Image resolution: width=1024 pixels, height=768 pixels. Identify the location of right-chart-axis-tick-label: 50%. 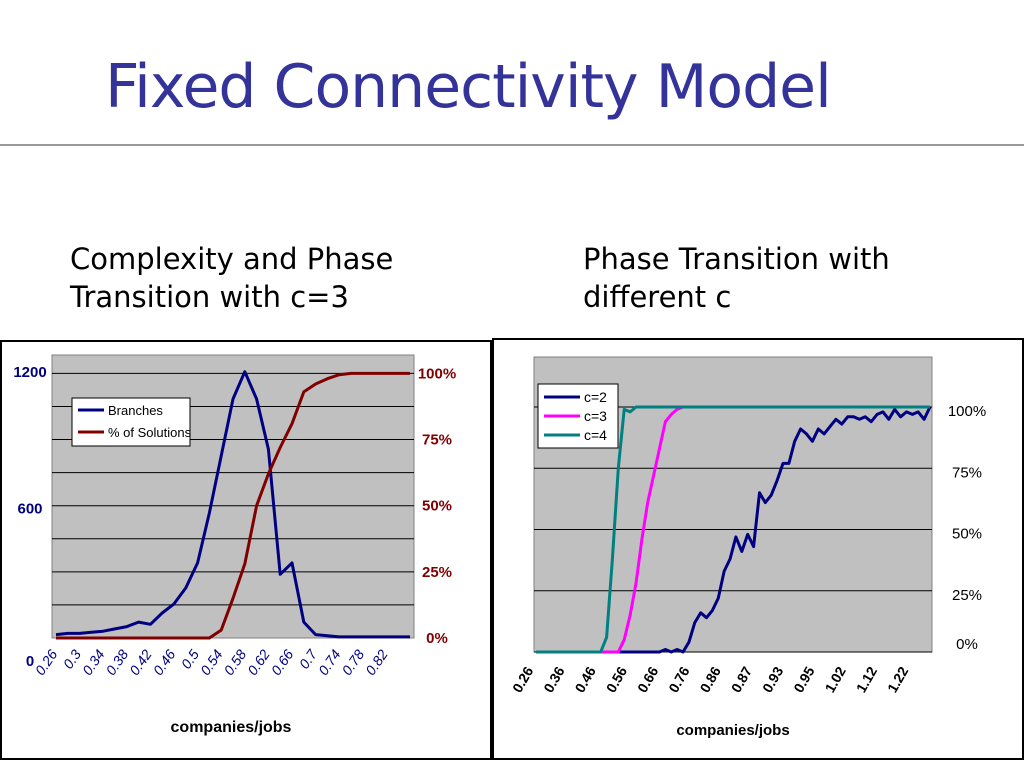
(967, 534).